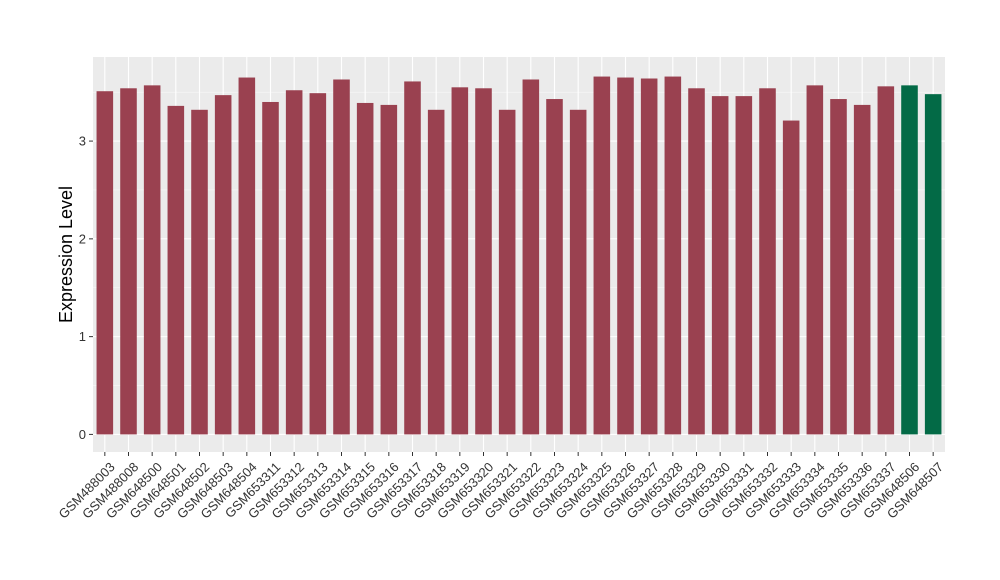  Describe the element at coordinates (862, 269) in the screenshot. I see `bar-GSM653336` at that location.